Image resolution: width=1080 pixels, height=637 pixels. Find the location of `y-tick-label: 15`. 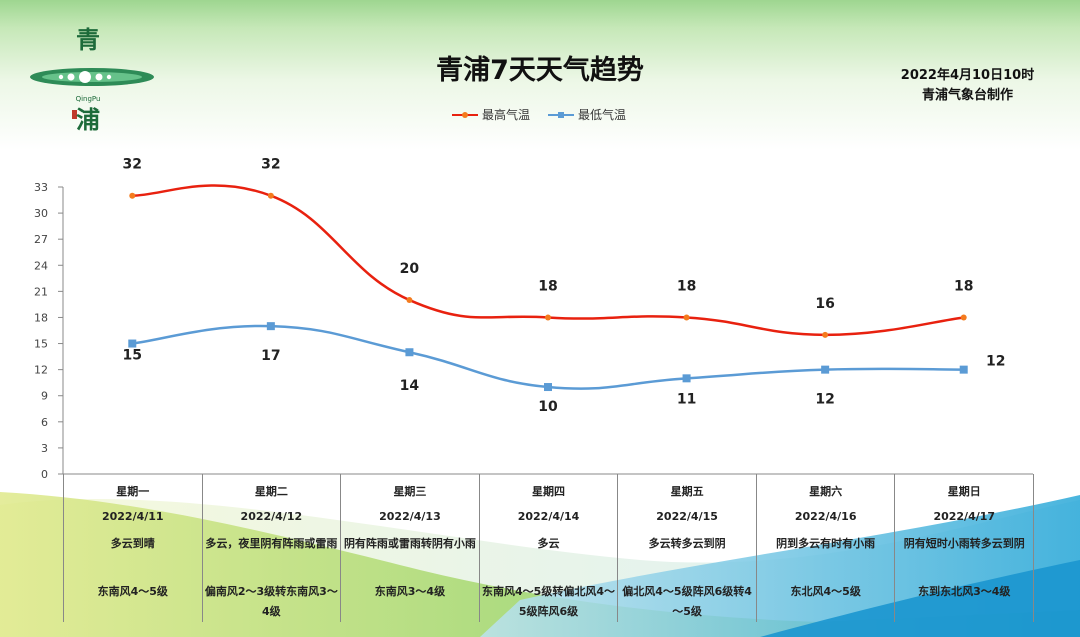

y-tick-label: 15 is located at coordinates (41, 344).